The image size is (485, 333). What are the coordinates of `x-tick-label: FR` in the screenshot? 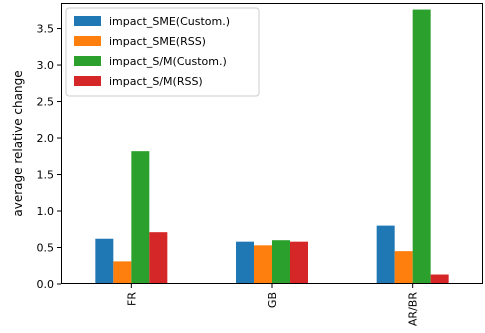 It's located at (131, 299).